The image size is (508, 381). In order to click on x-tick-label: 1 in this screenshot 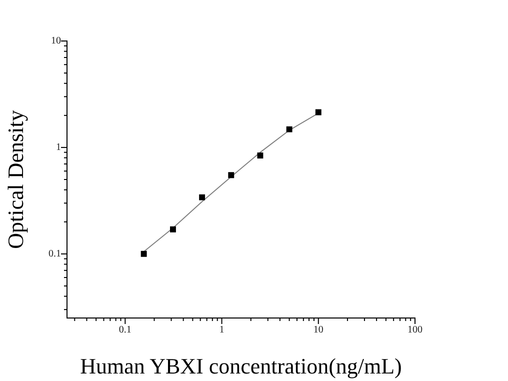, I will do `click(221, 330)`.